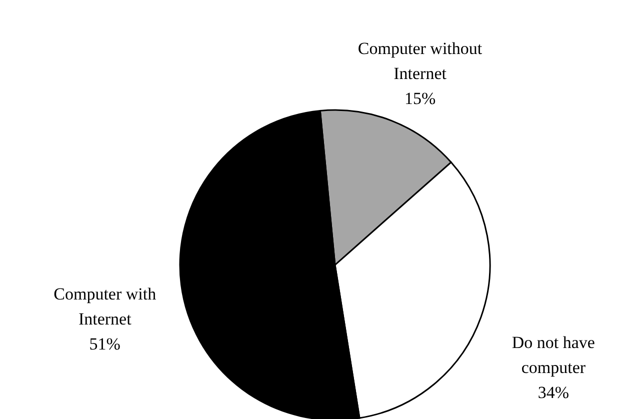 The image size is (622, 419). What do you see at coordinates (104, 344) in the screenshot?
I see `data-label: 51%` at bounding box center [104, 344].